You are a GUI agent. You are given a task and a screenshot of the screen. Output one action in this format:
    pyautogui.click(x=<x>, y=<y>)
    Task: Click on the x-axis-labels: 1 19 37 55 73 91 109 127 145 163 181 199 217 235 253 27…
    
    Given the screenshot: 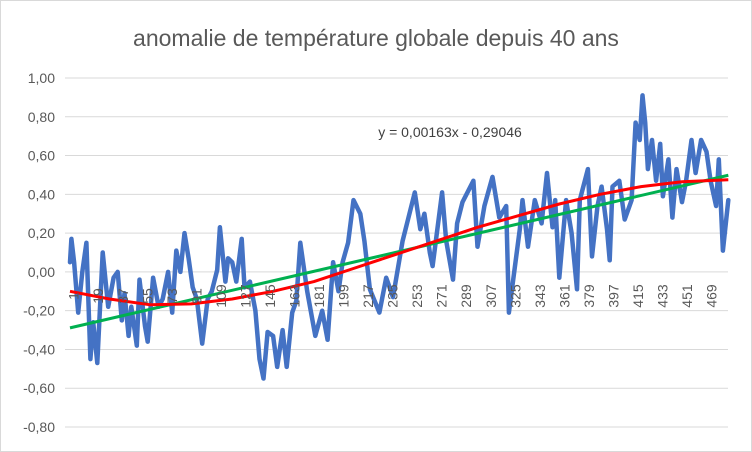 What is the action you would take?
    pyautogui.click(x=393, y=296)
    